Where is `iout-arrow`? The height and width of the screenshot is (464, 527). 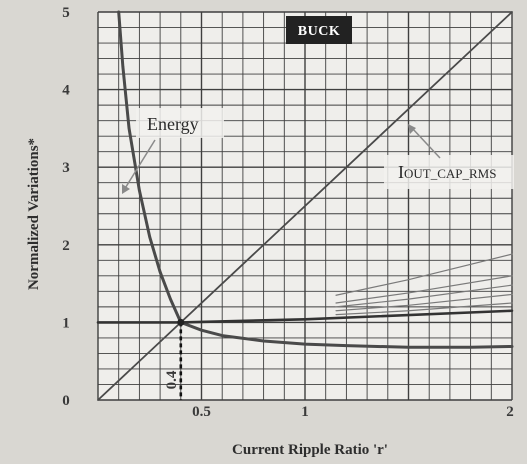
iout-arrow is located at coordinates (426, 143).